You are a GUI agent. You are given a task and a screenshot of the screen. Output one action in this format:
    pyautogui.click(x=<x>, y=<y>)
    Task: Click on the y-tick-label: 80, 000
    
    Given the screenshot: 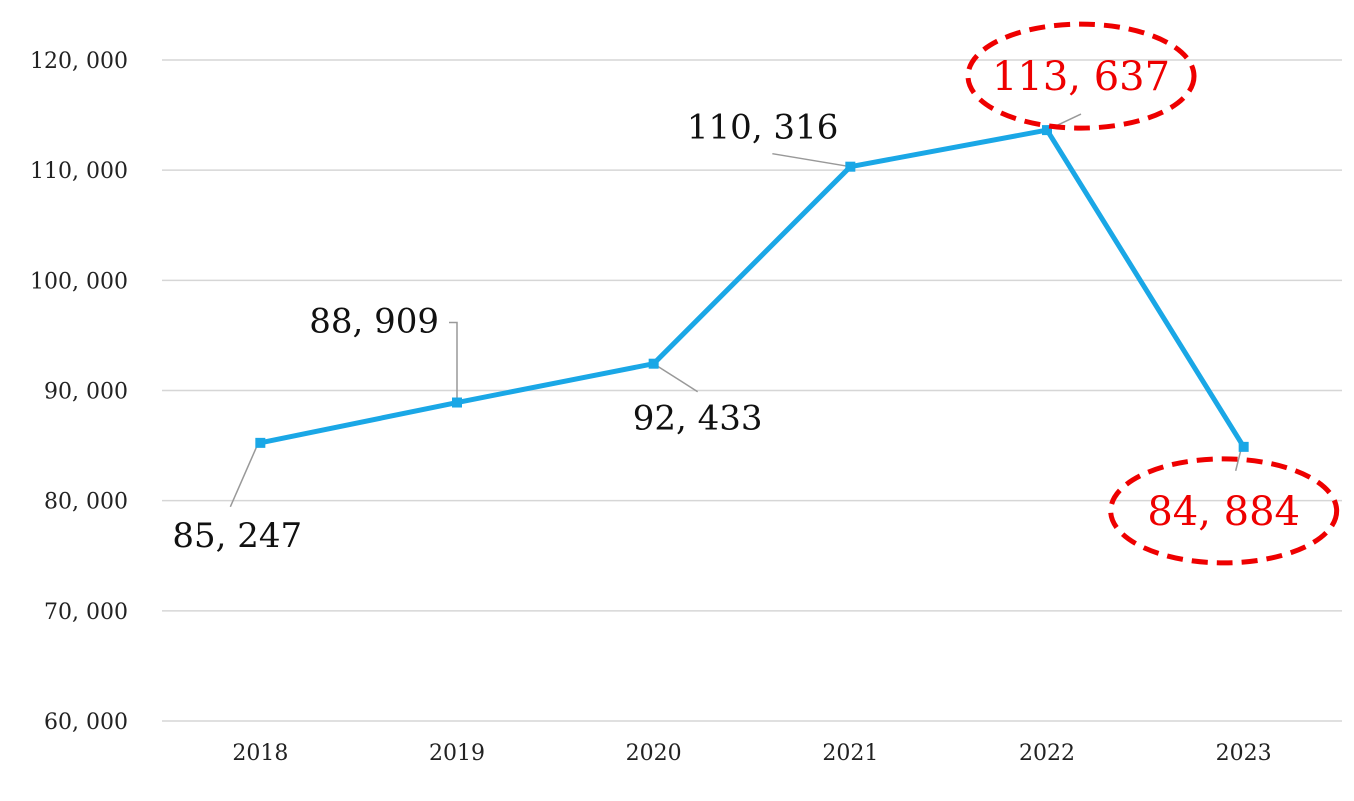 What is the action you would take?
    pyautogui.click(x=86, y=502)
    